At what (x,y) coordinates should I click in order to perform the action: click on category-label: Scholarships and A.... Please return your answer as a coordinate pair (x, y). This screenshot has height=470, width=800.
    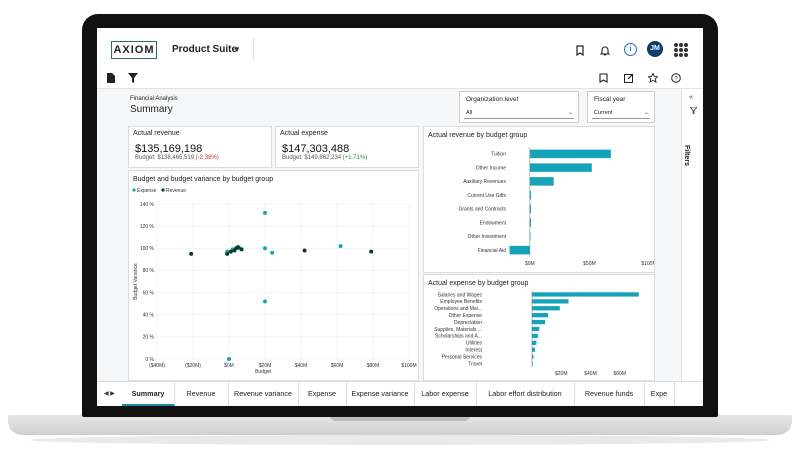
    Looking at the image, I should click on (458, 337).